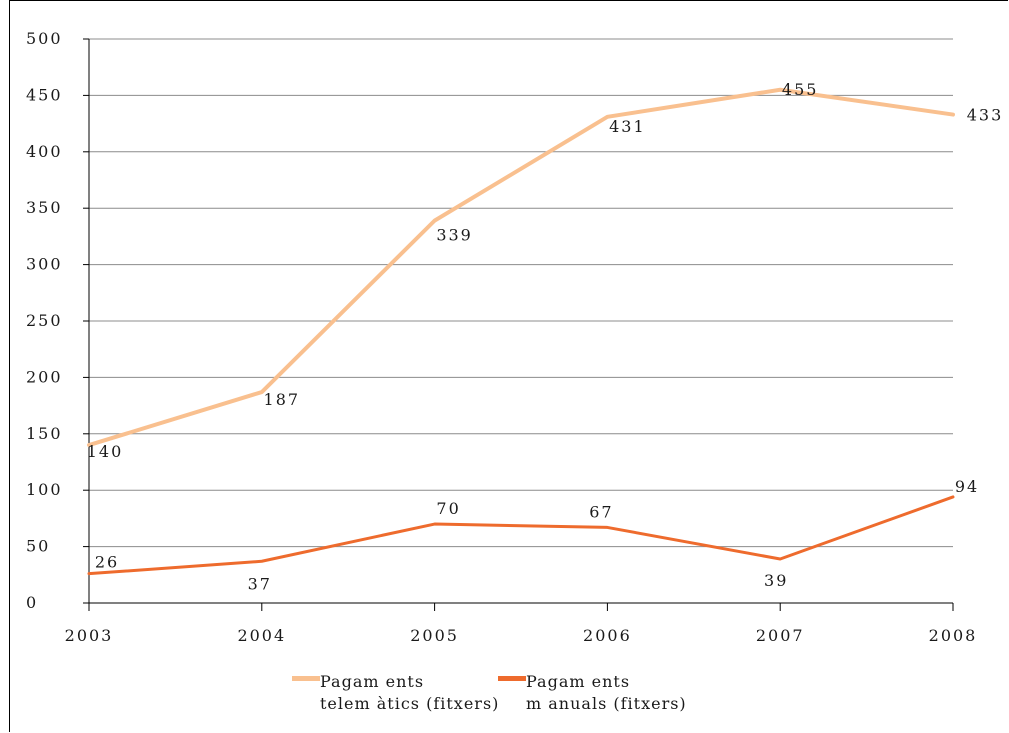  I want to click on data-label: 431, so click(627, 126).